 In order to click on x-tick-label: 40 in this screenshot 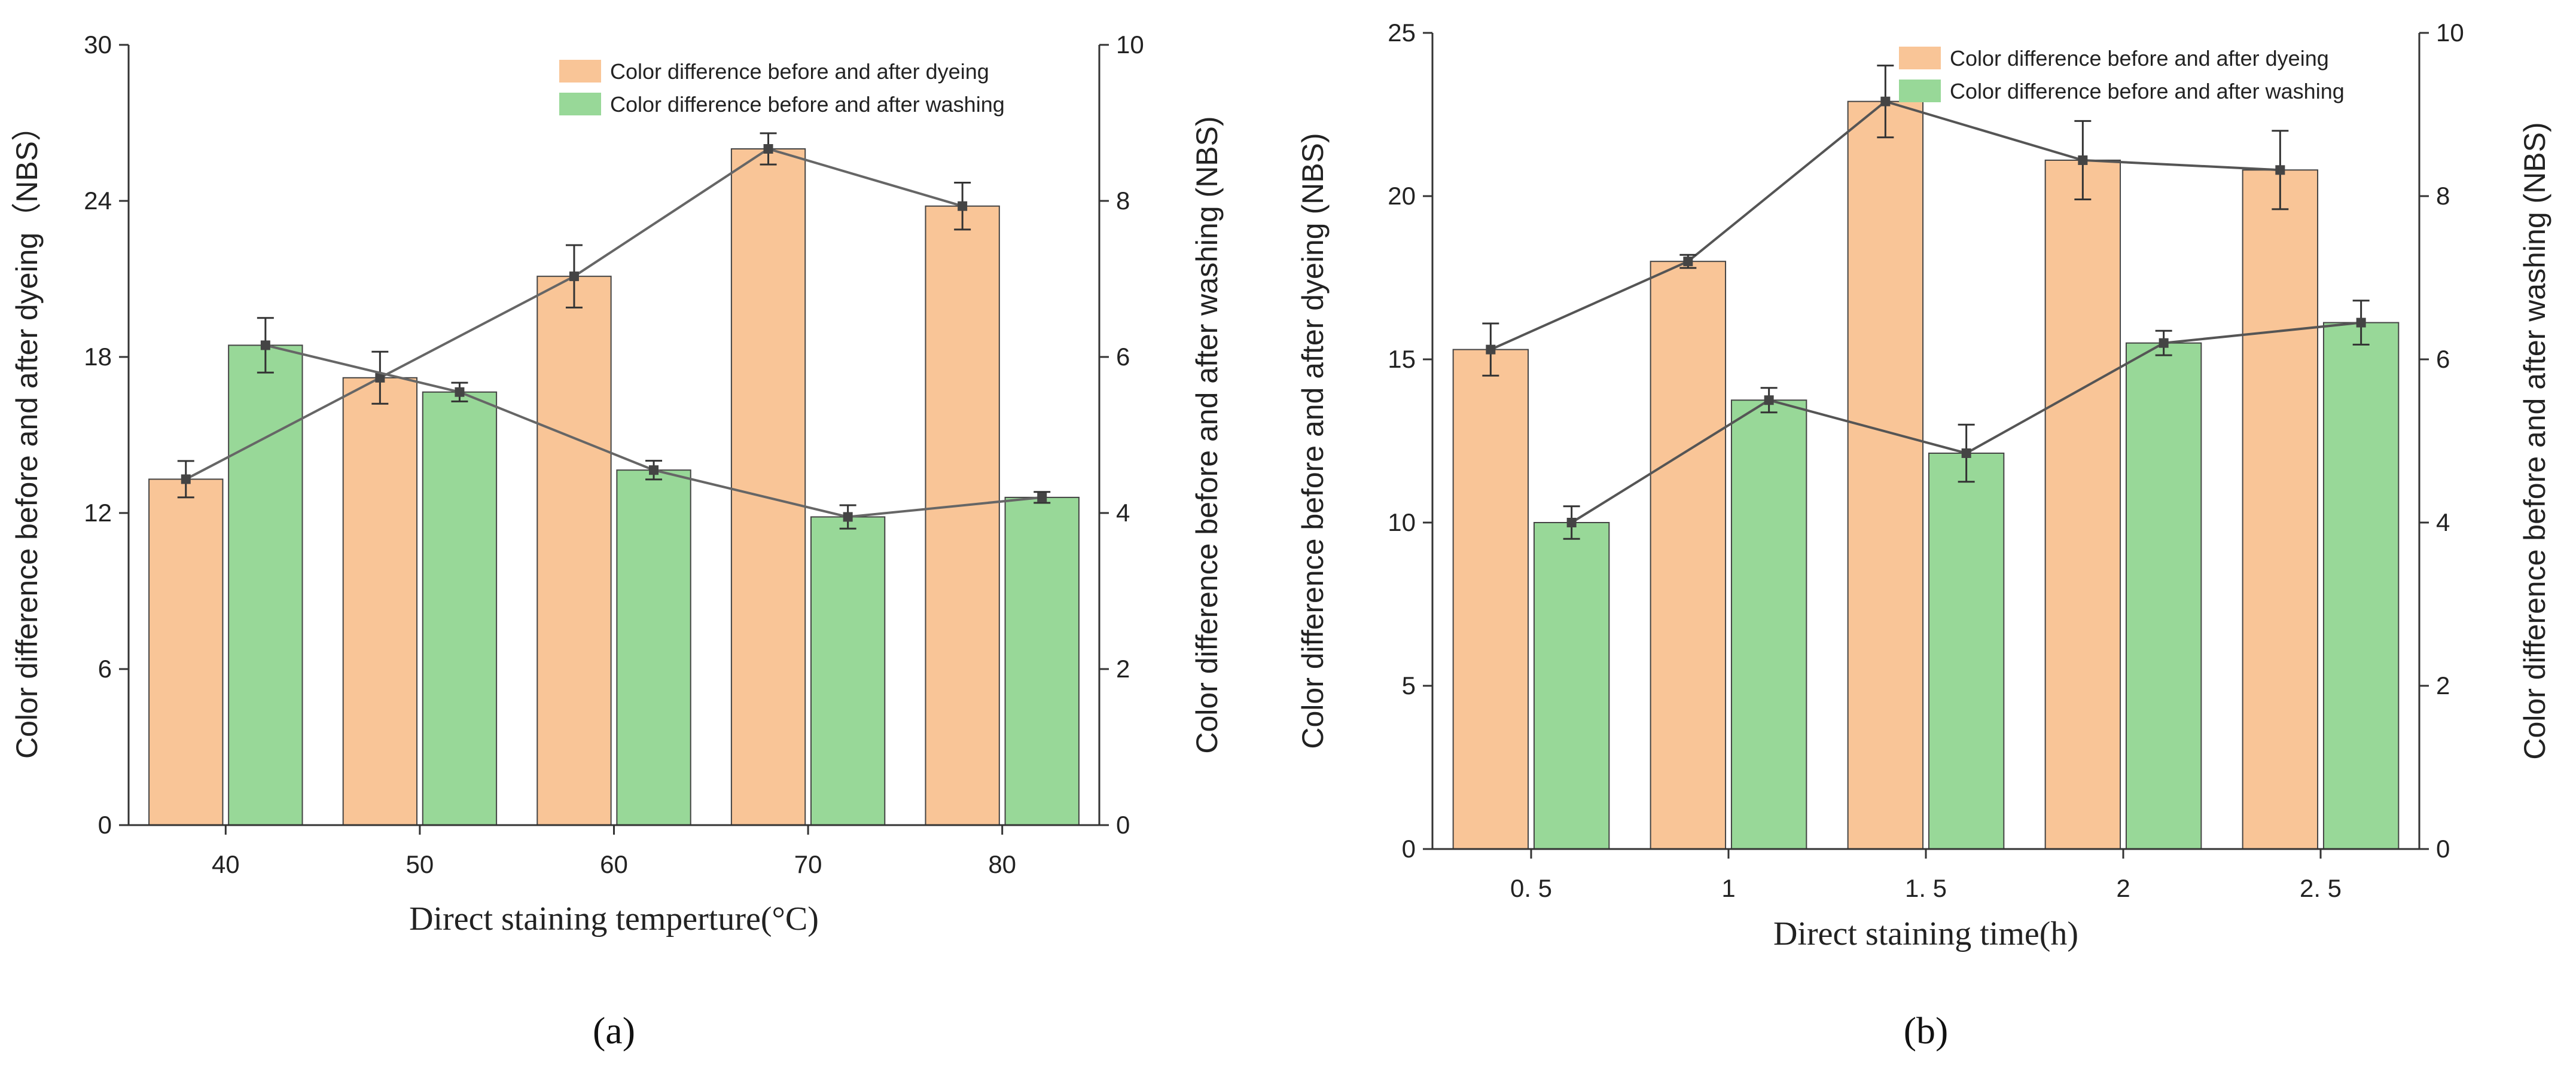, I will do `click(226, 864)`.